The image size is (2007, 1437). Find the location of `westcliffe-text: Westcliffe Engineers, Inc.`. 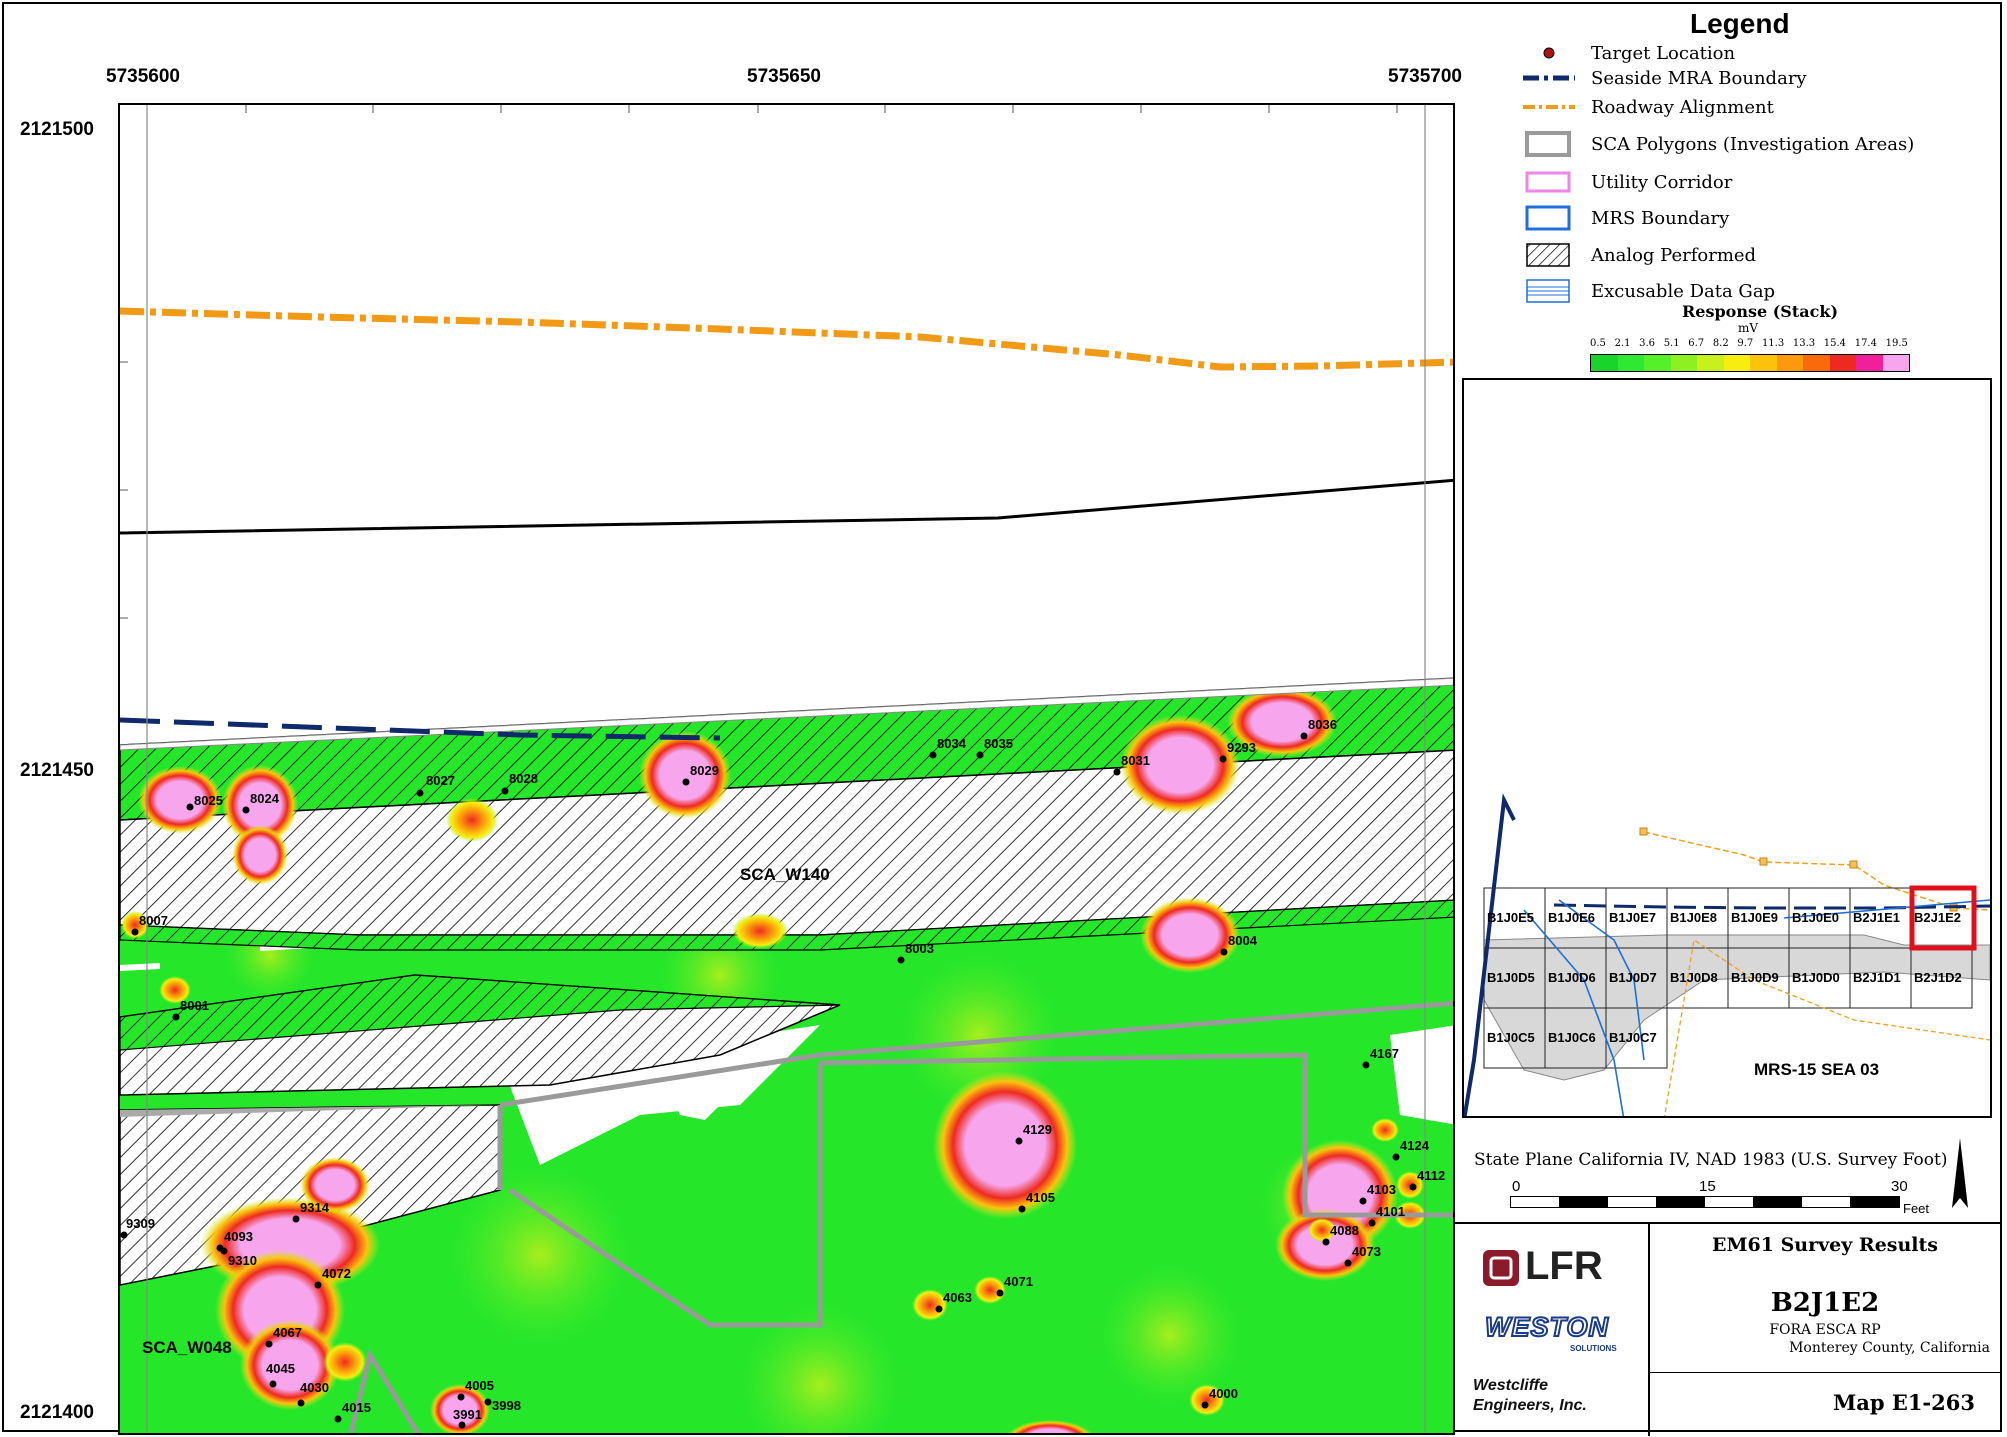

westcliffe-text: Westcliffe Engineers, Inc. is located at coordinates (1530, 1395).